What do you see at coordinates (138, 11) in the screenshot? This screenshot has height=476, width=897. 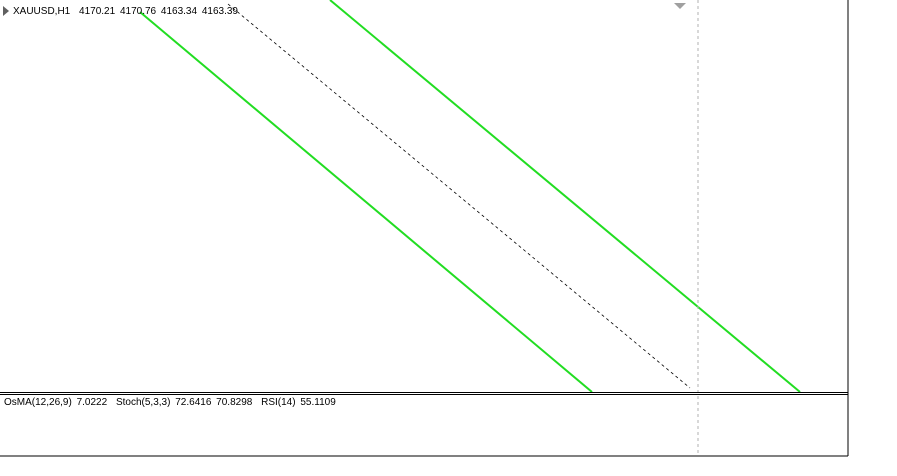 I see `header-high: 4170.76` at bounding box center [138, 11].